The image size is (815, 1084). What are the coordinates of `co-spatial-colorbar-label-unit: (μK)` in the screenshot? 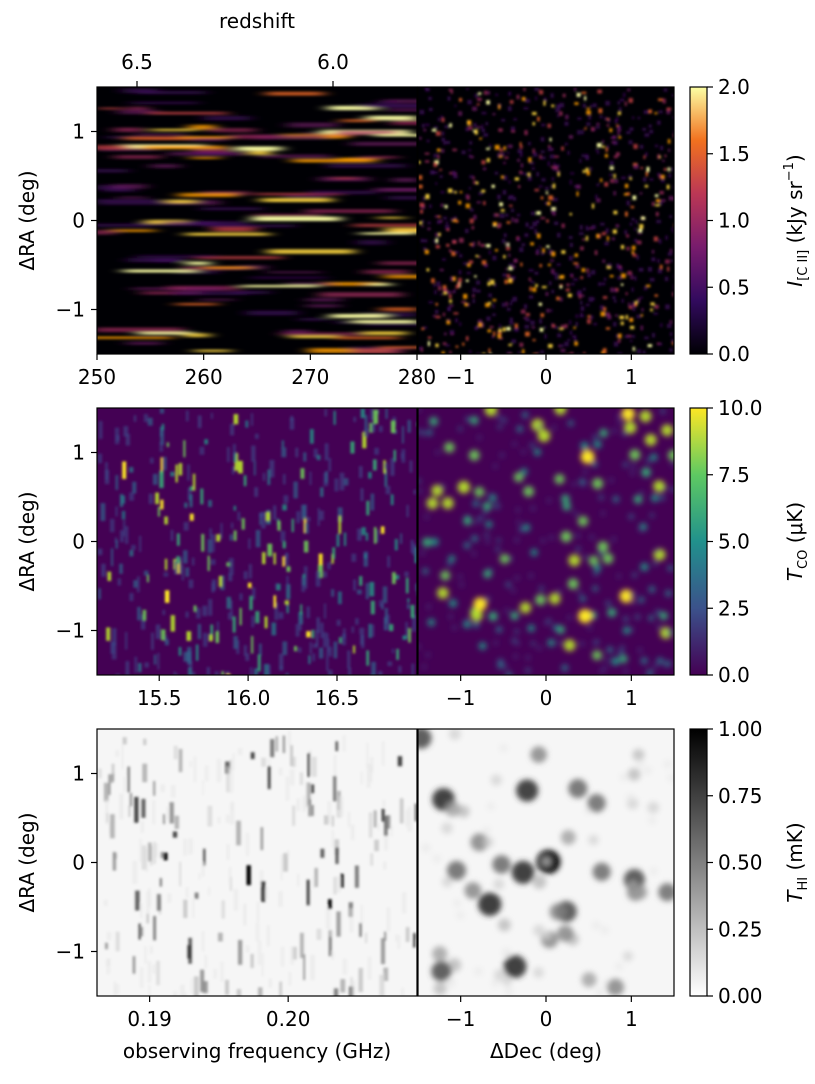 It's located at (795, 526).